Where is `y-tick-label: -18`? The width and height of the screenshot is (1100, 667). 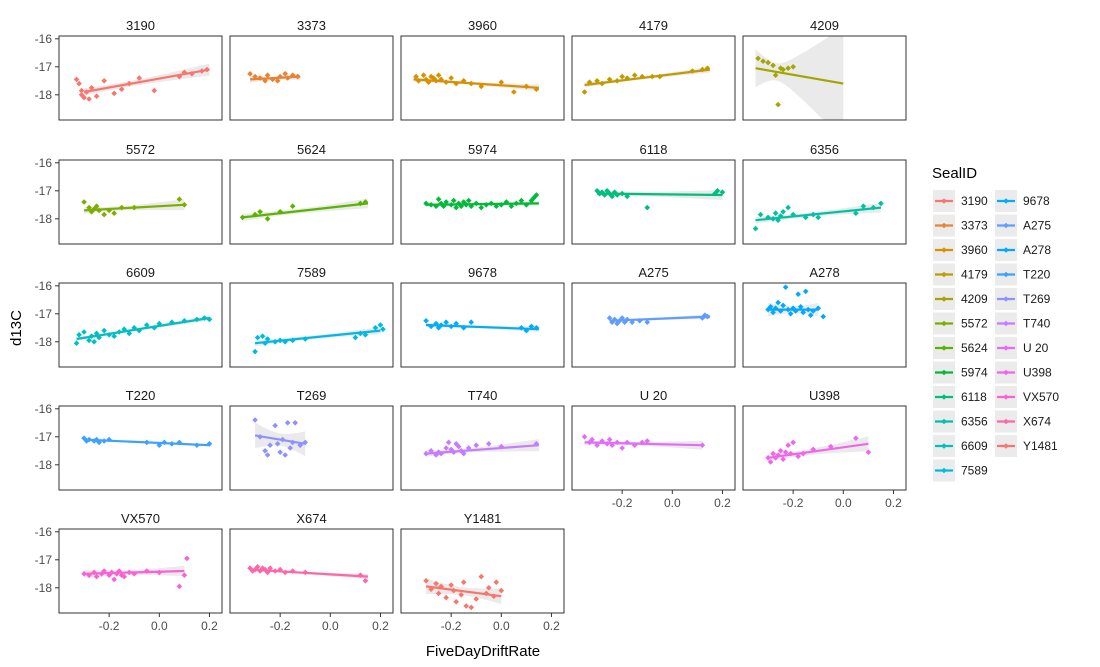 y-tick-label: -18 is located at coordinates (44, 95).